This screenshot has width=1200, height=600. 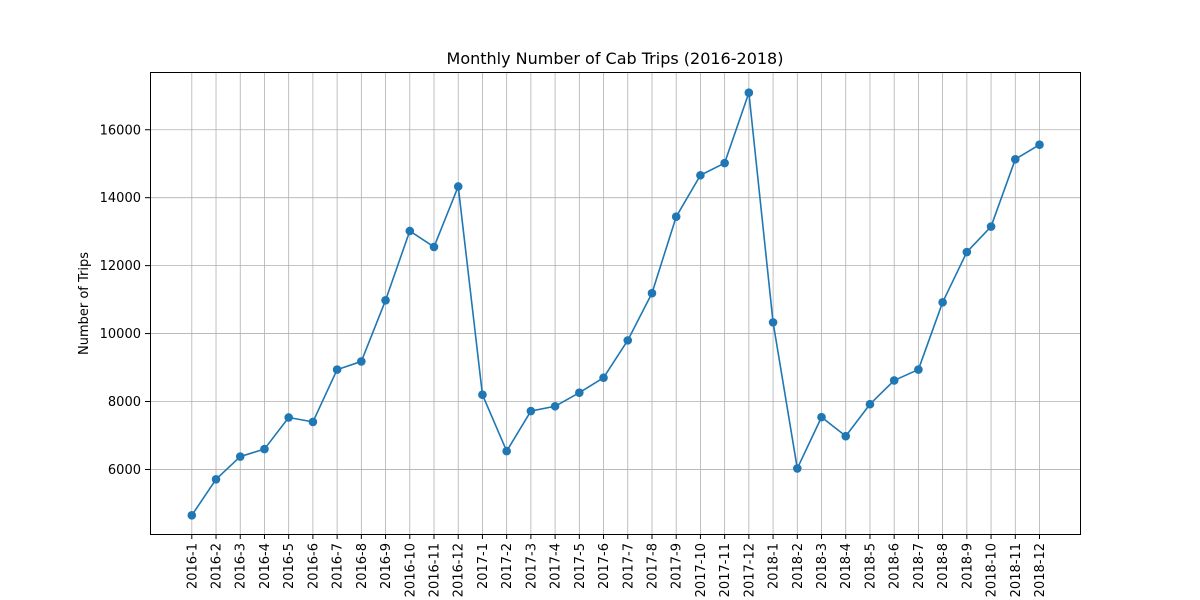 What do you see at coordinates (241, 566) in the screenshot?
I see `x-tick-label: 2016-3` at bounding box center [241, 566].